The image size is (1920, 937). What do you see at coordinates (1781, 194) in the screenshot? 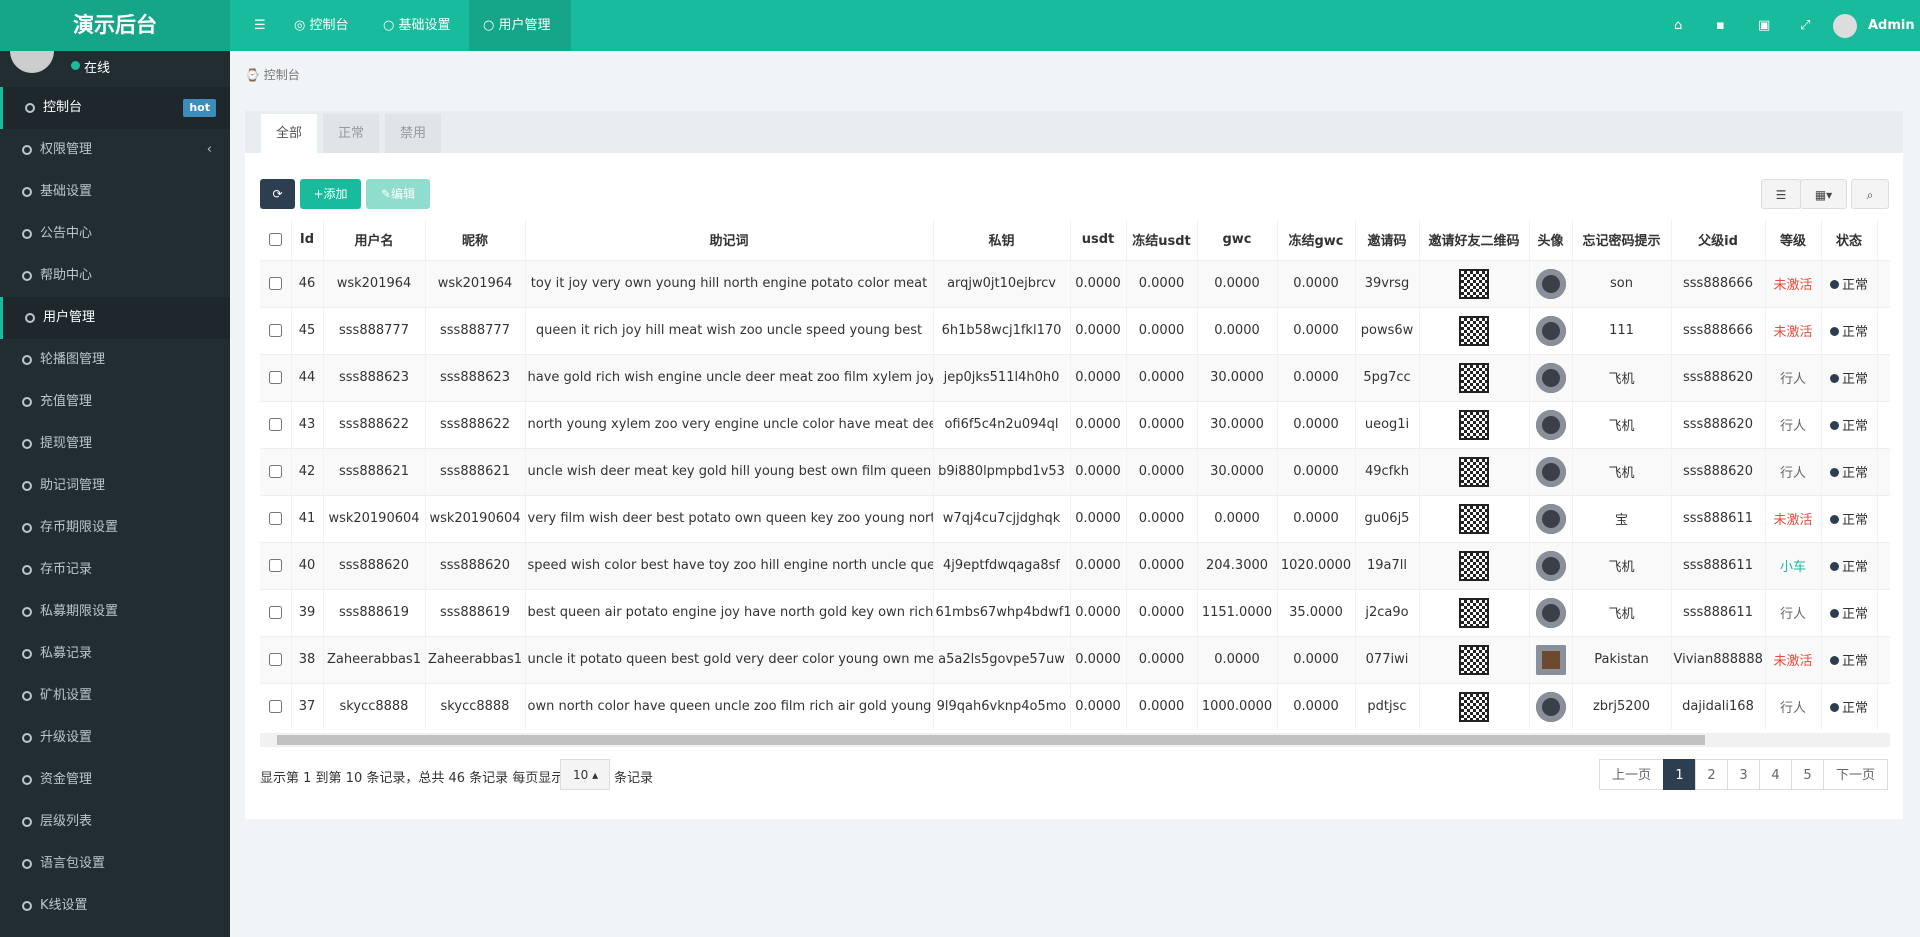
I see `columns-button: ☰` at bounding box center [1781, 194].